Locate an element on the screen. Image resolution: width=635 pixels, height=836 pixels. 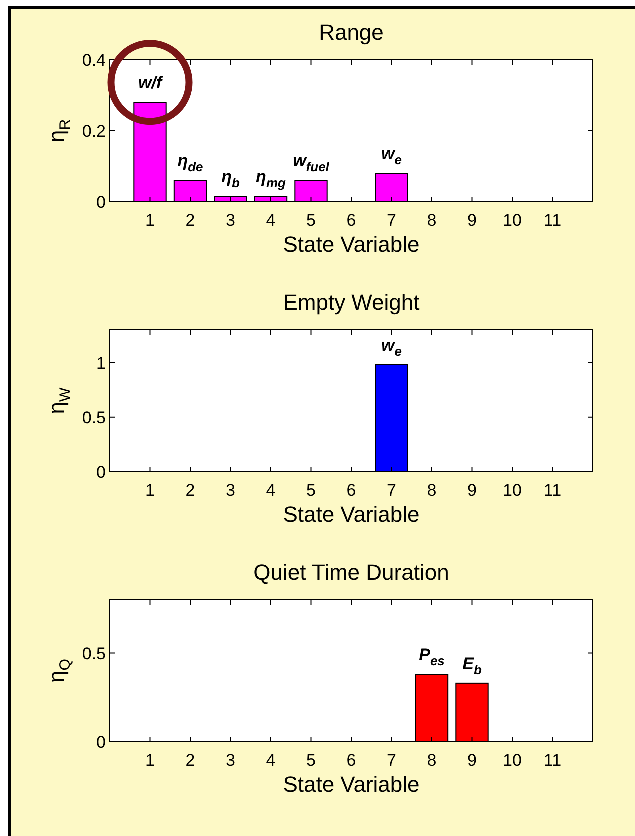
y-tick-label: 1 is located at coordinates (101, 363).